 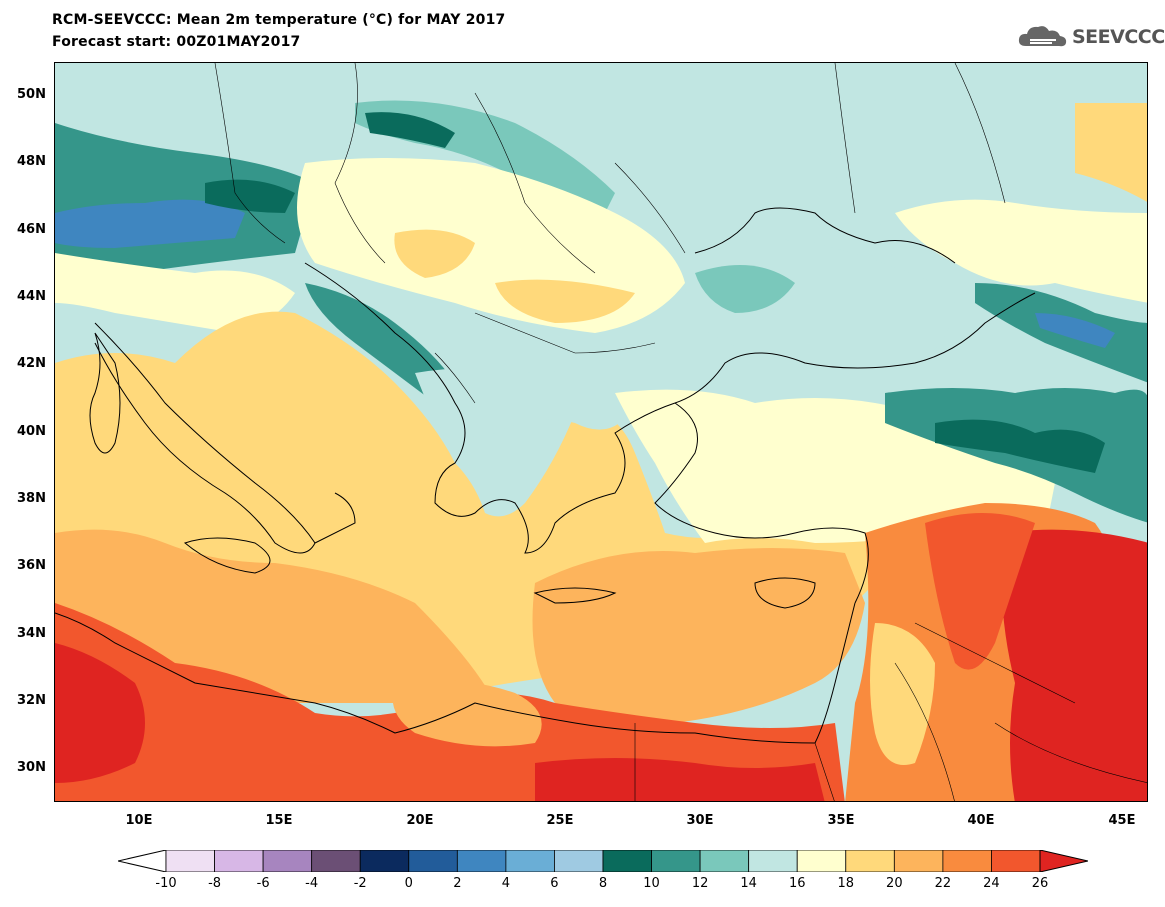 What do you see at coordinates (680, 779) in the screenshot?
I see `deep-red-egypt` at bounding box center [680, 779].